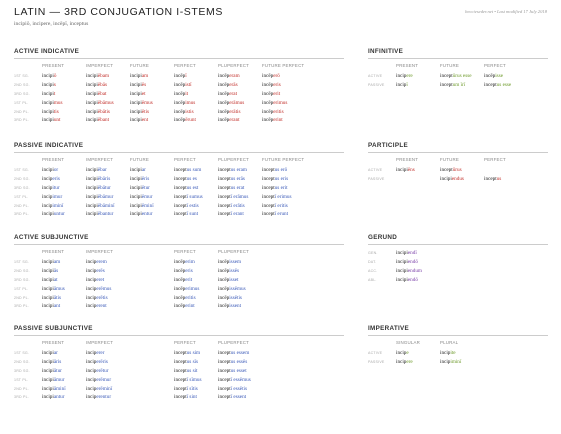 Image resolution: width=561 pixels, height=434 pixels. What do you see at coordinates (237, 214) in the screenshot?
I see `verb-ending: ī erant` at bounding box center [237, 214].